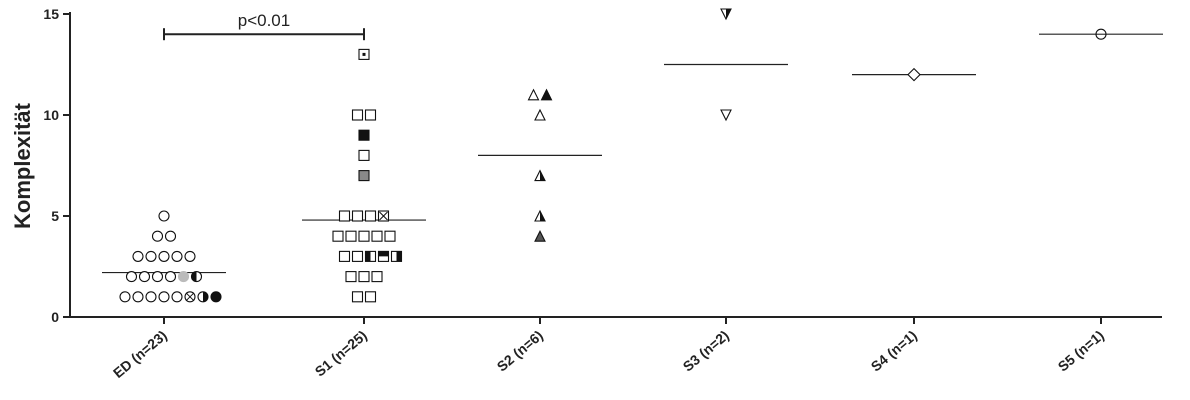 The width and height of the screenshot is (1190, 400). What do you see at coordinates (520, 351) in the screenshot?
I see `x-tick-label: S2 (n=6)` at bounding box center [520, 351].